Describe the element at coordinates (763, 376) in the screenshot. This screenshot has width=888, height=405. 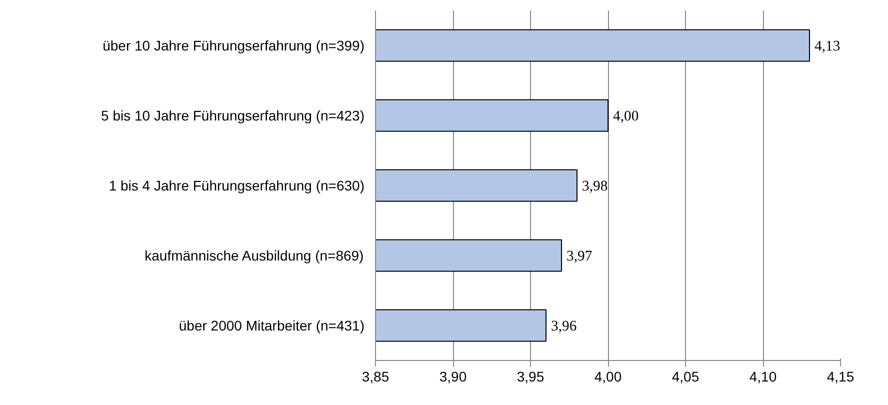
I see `x-tick-label: 4,10` at that location.